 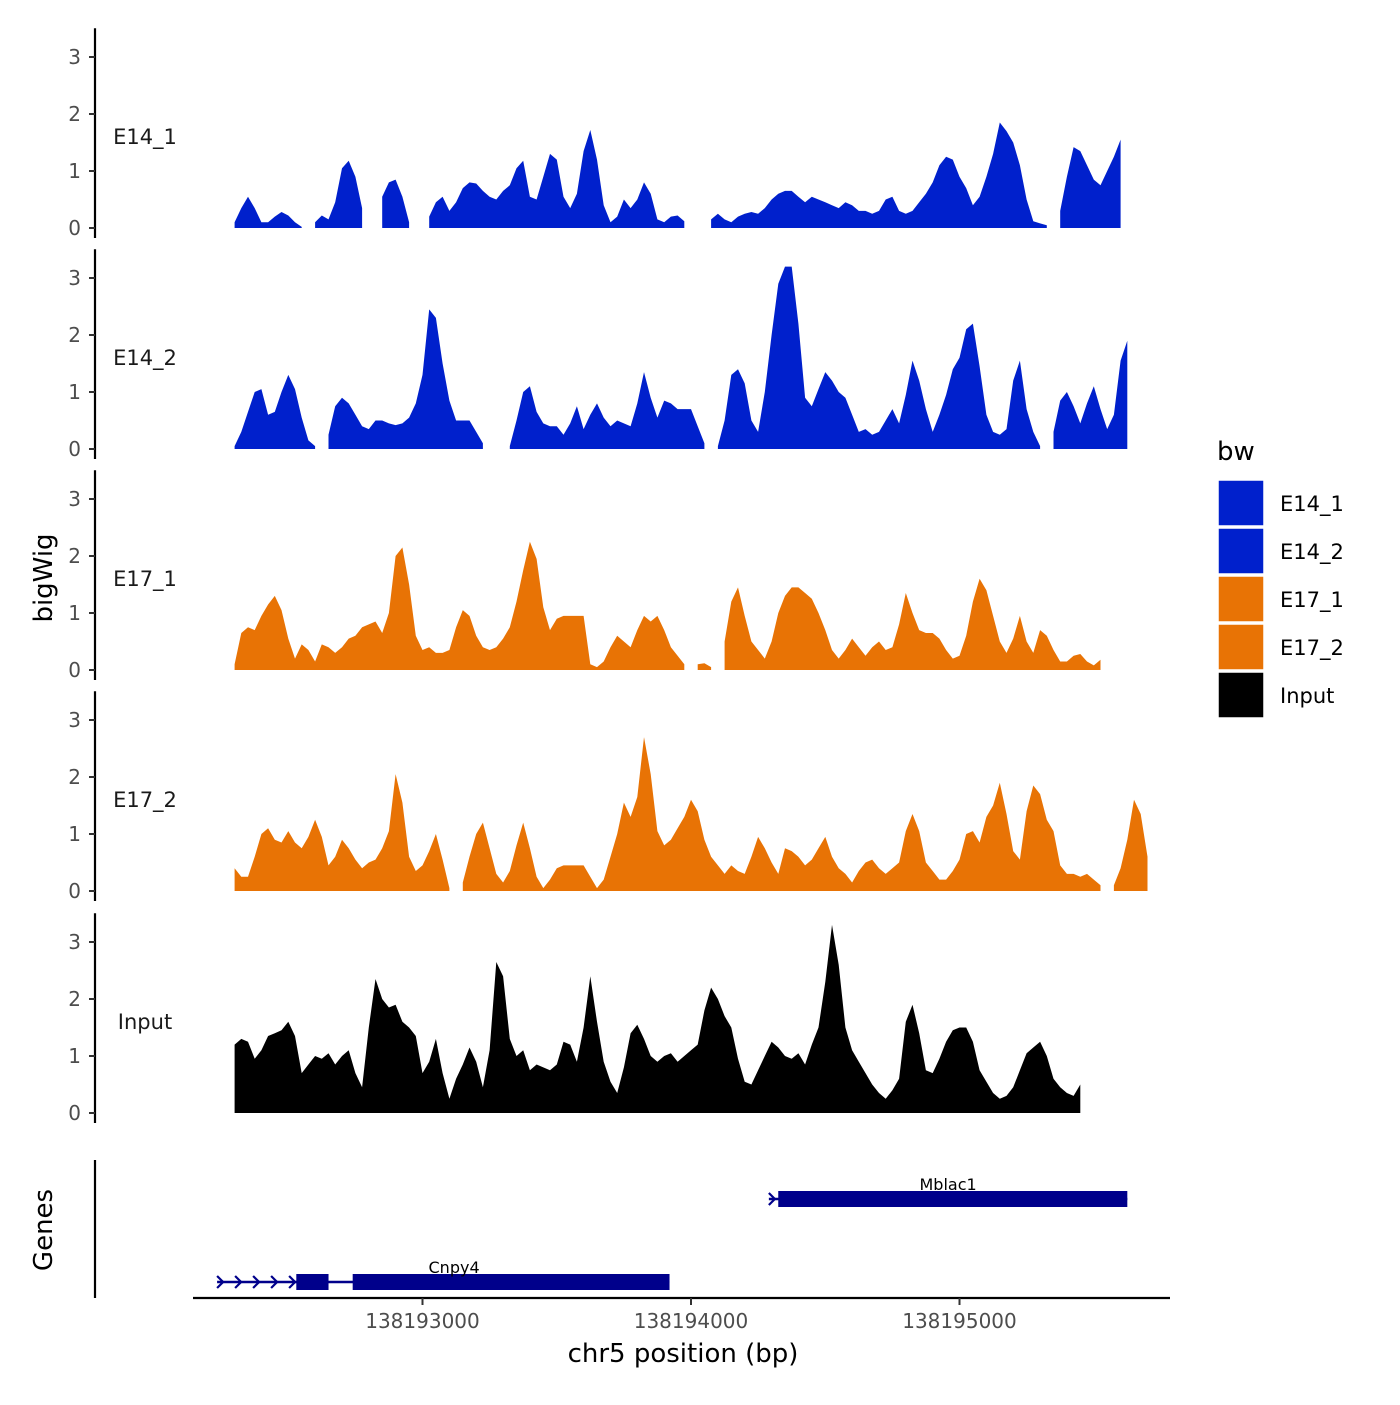 I want to click on track-E17_2: 0 1 2 3 E17_2, so click(x=608, y=797).